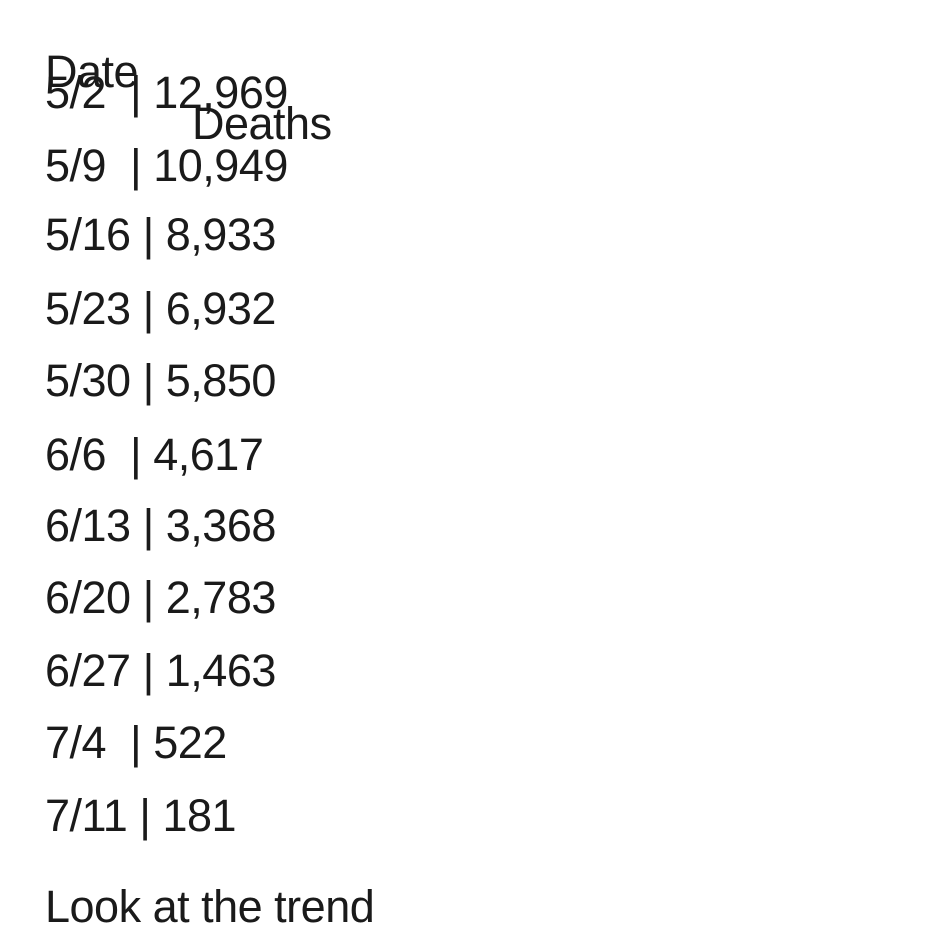 The width and height of the screenshot is (925, 933). I want to click on deaths-header: Deaths, so click(262, 123).